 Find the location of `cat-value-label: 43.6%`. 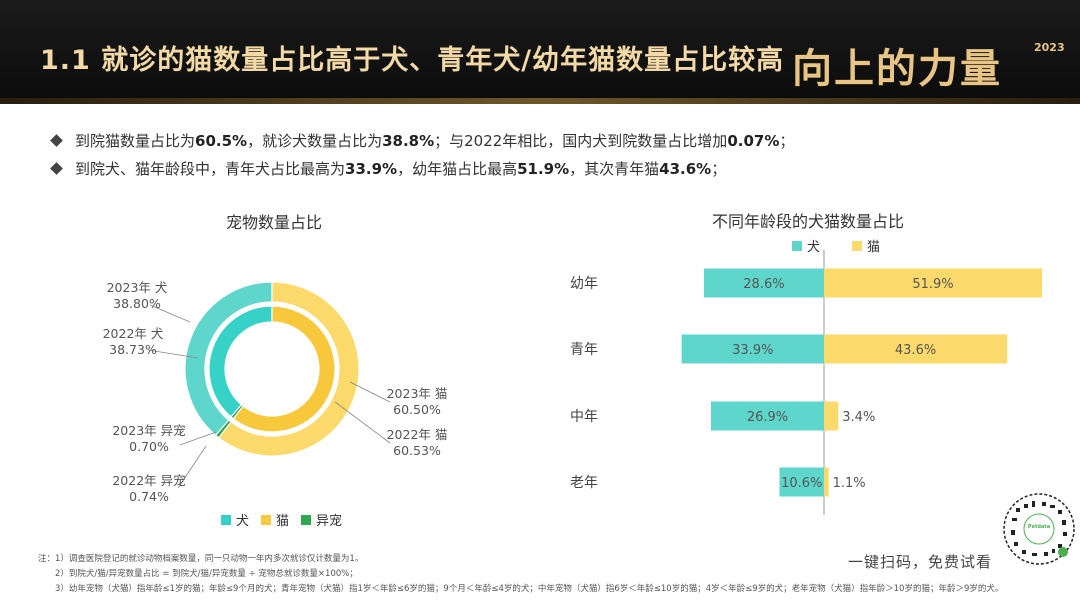

cat-value-label: 43.6% is located at coordinates (915, 350).